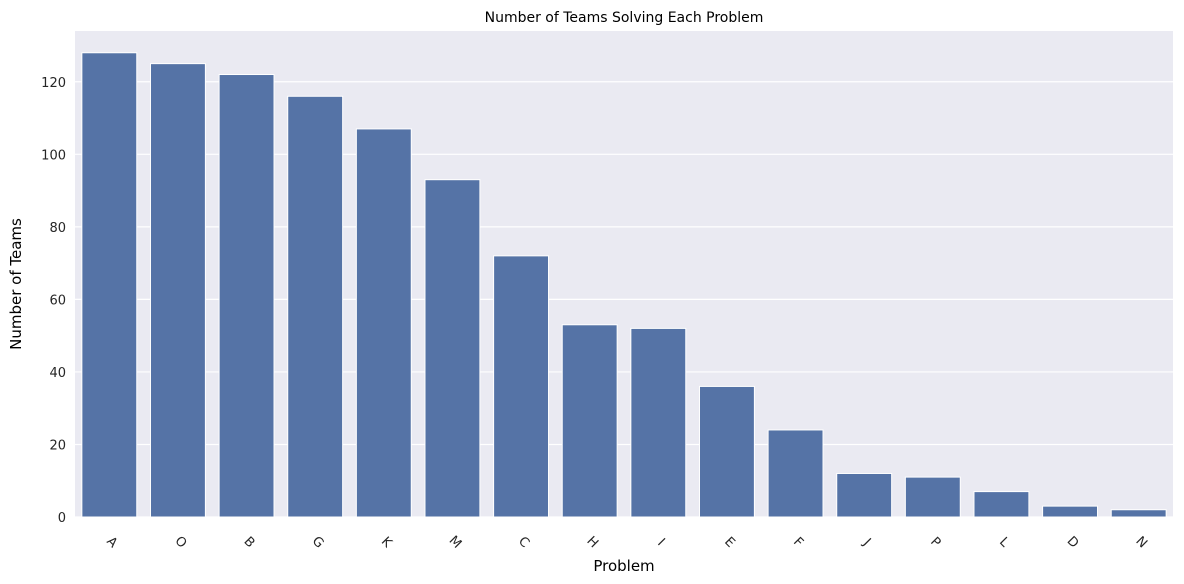  What do you see at coordinates (452, 348) in the screenshot?
I see `bar-m` at bounding box center [452, 348].